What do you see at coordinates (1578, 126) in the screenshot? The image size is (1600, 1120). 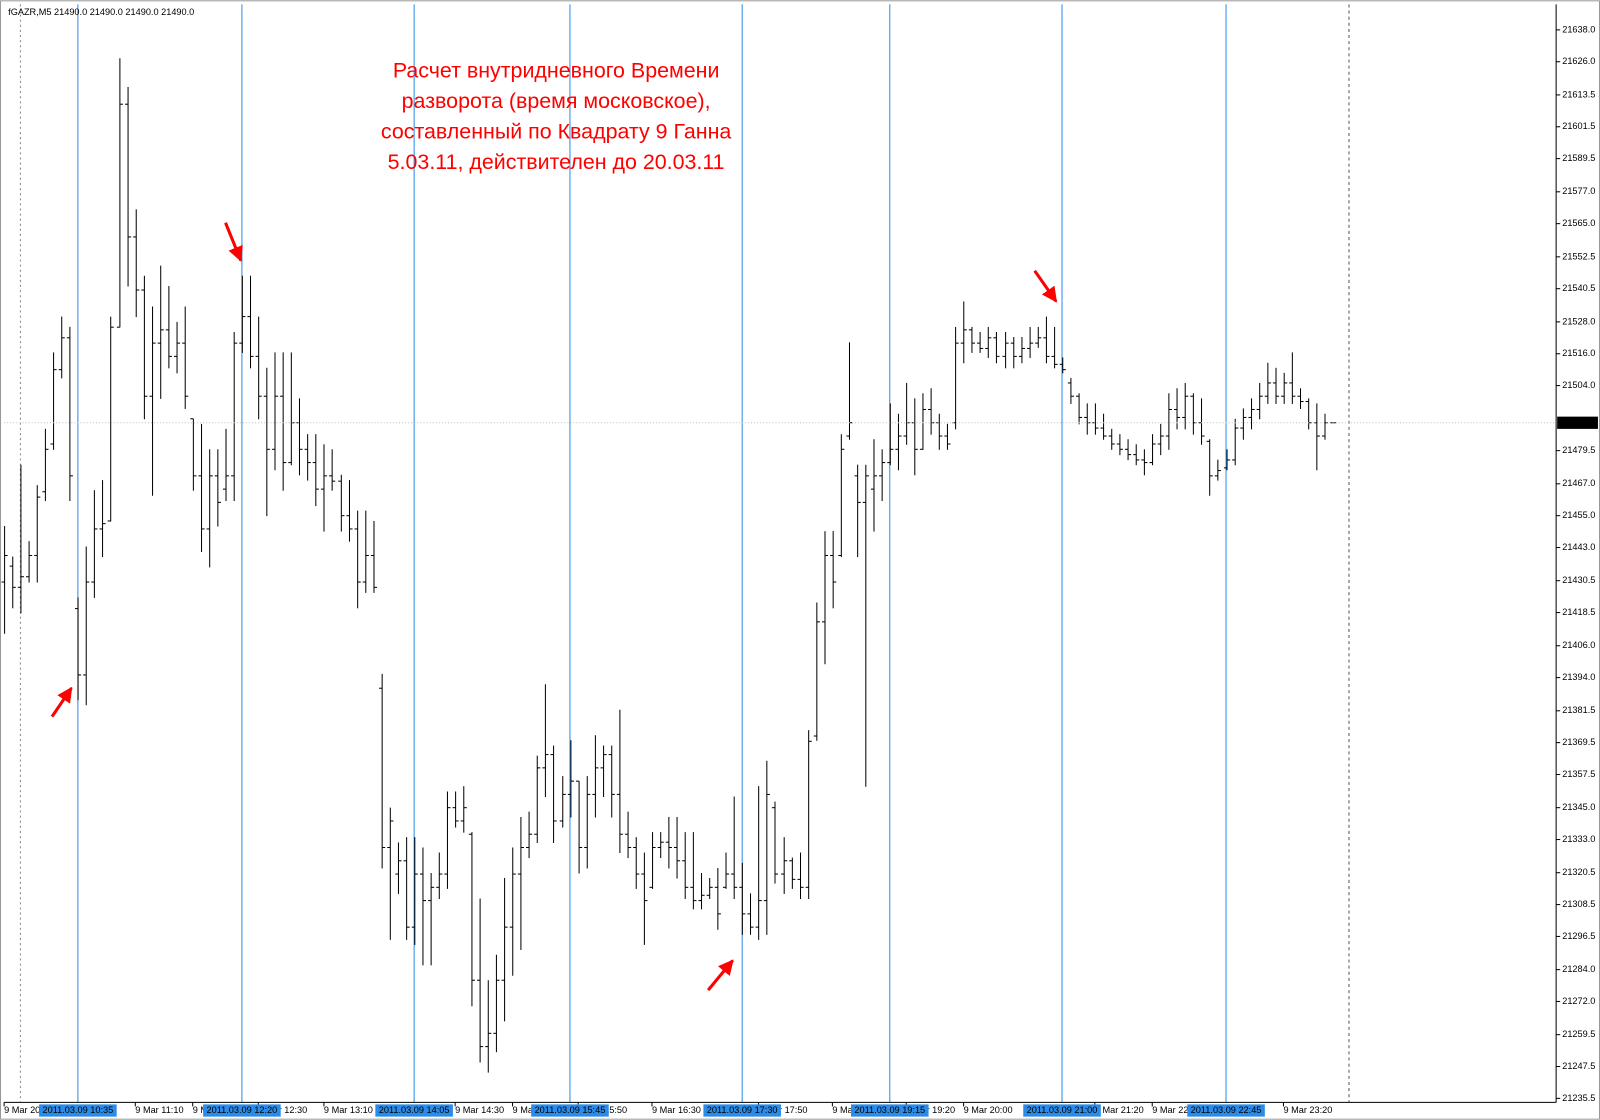 I see `y-tick-label: 21601.5` at bounding box center [1578, 126].